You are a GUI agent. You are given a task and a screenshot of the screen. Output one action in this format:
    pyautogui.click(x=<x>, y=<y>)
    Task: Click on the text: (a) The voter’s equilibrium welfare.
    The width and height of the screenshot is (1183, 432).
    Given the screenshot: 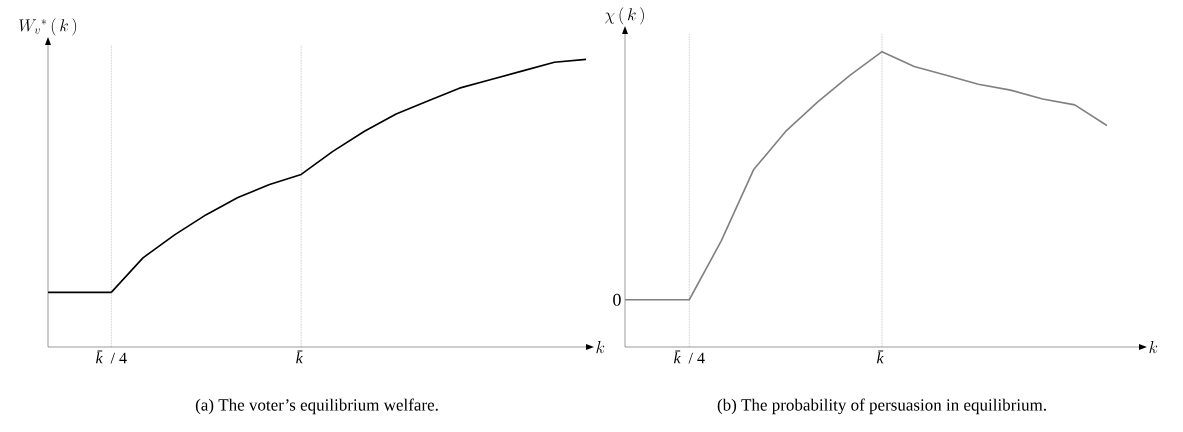 What is the action you would take?
    pyautogui.click(x=316, y=406)
    